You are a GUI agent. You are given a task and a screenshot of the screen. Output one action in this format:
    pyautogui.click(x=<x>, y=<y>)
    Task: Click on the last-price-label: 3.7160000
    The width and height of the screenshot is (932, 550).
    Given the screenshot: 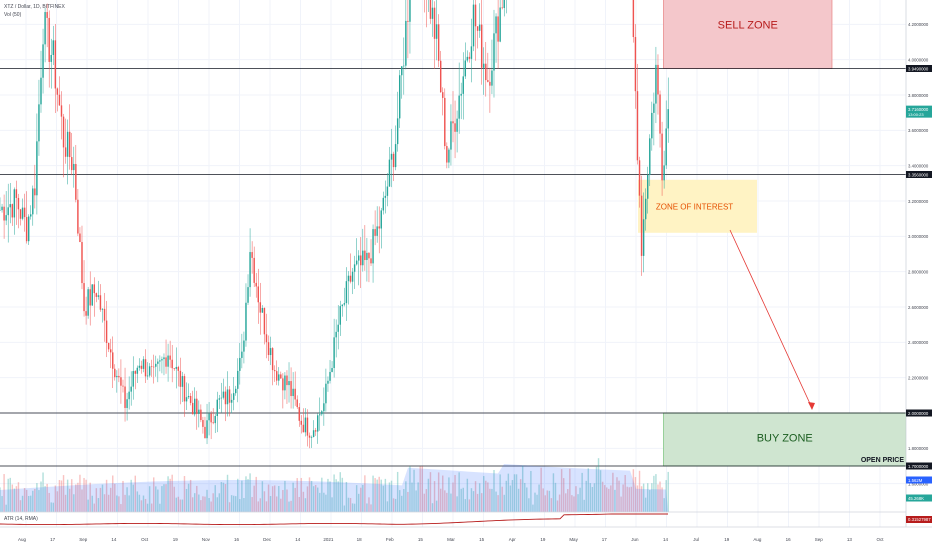 What is the action you would take?
    pyautogui.click(x=918, y=109)
    